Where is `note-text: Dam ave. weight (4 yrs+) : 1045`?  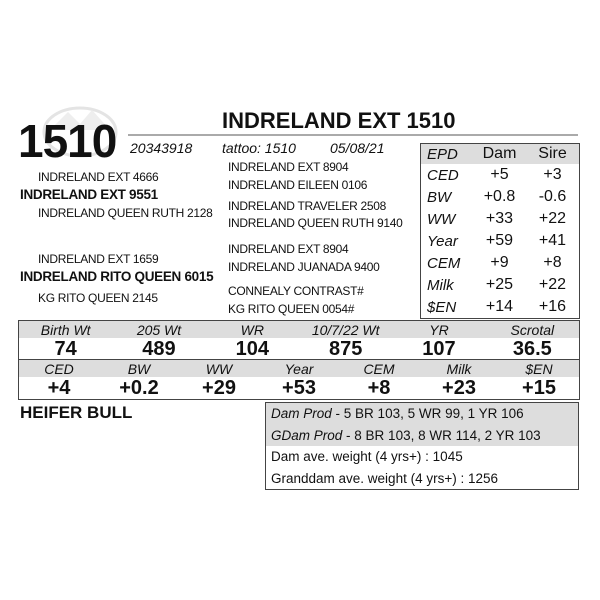
note-text: Dam ave. weight (4 yrs+) : 1045 is located at coordinates (367, 456).